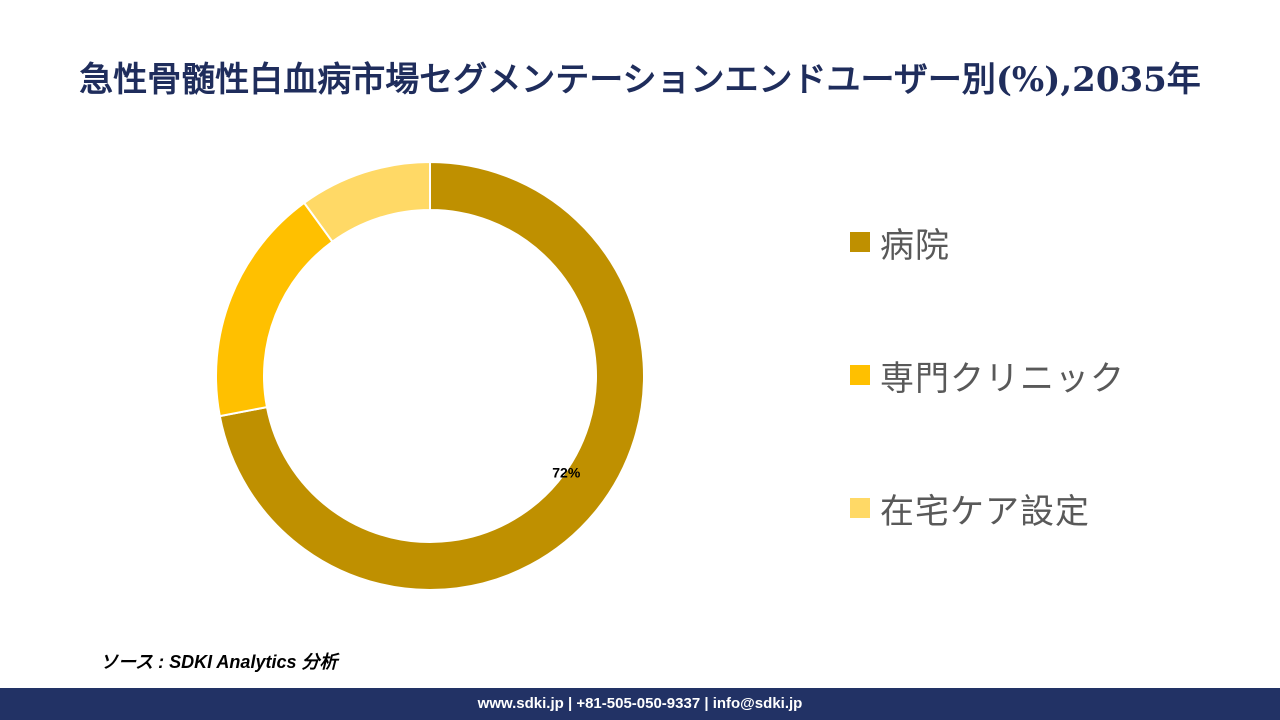 This screenshot has width=1280, height=720. Describe the element at coordinates (860, 508) in the screenshot. I see `legend-swatch-home-care` at that location.